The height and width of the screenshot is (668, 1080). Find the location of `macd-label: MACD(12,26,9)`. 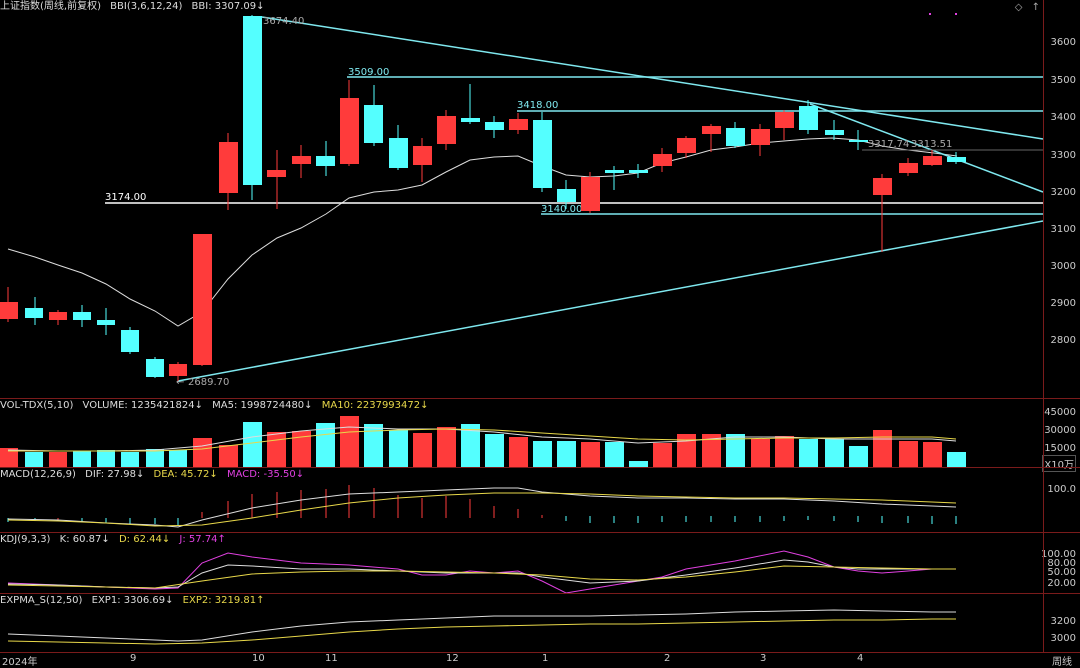

macd-label: MACD(12,26,9) is located at coordinates (38, 474).